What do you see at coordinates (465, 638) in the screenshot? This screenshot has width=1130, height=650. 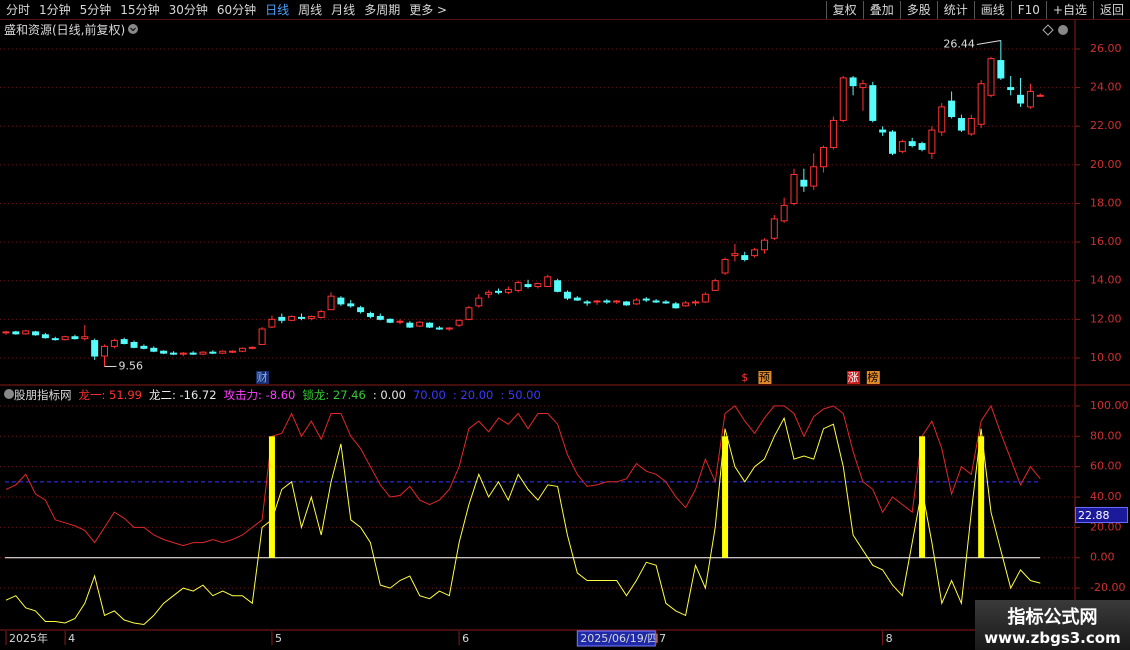 I see `x-tick-label: 6` at bounding box center [465, 638].